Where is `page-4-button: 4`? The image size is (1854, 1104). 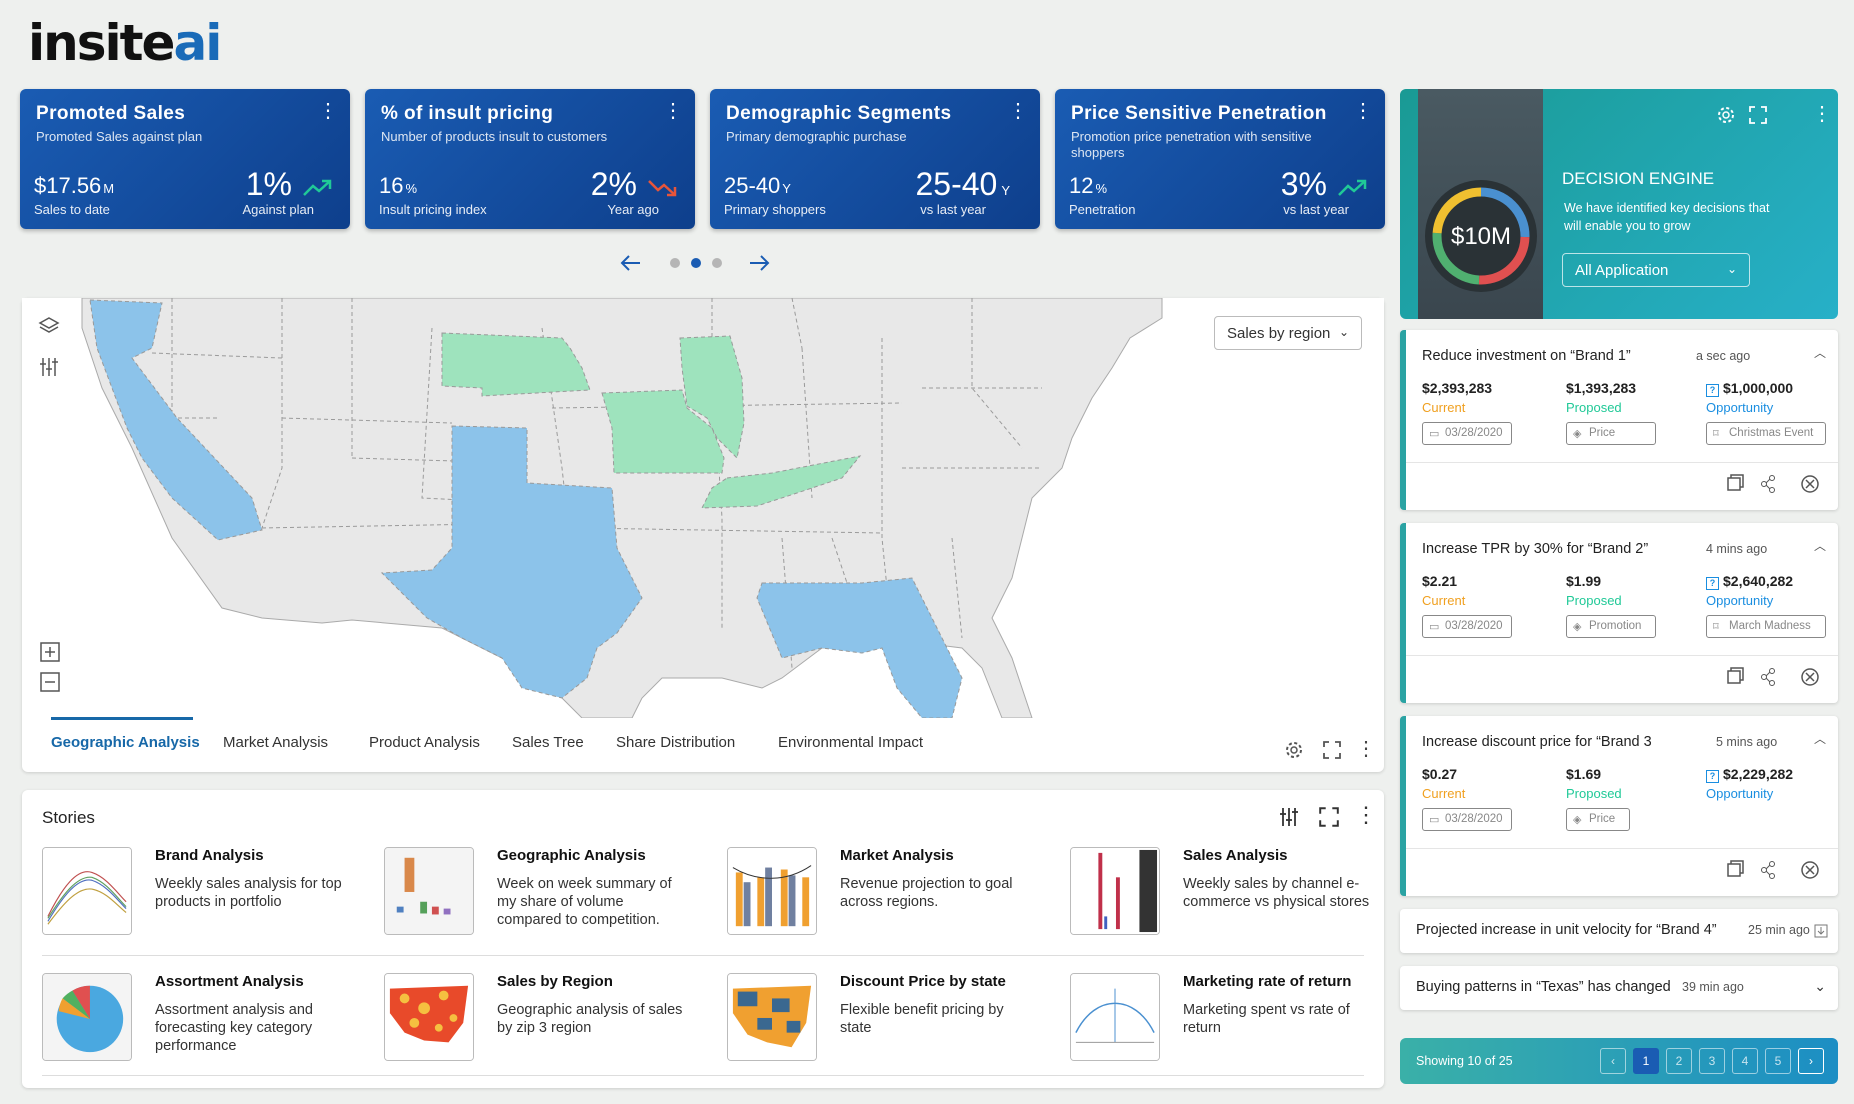
page-4-button: 4 is located at coordinates (1745, 1061).